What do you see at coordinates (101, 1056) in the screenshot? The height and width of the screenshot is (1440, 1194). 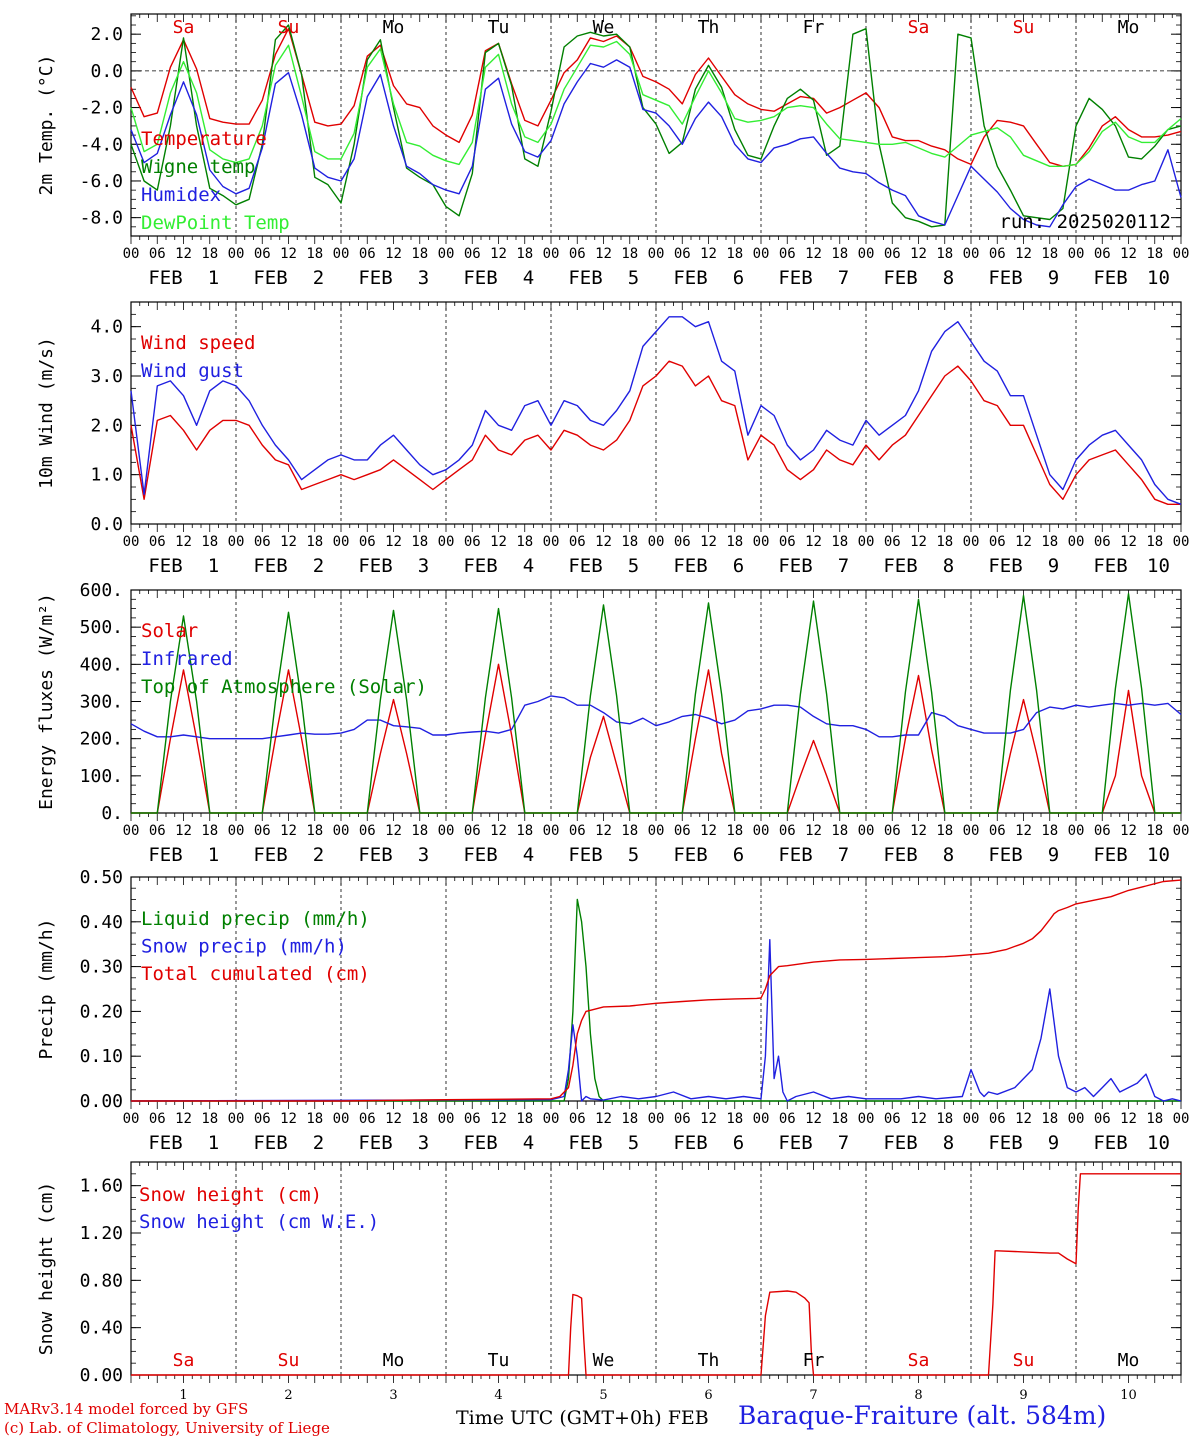 I see `y-tick-label: 0.10` at bounding box center [101, 1056].